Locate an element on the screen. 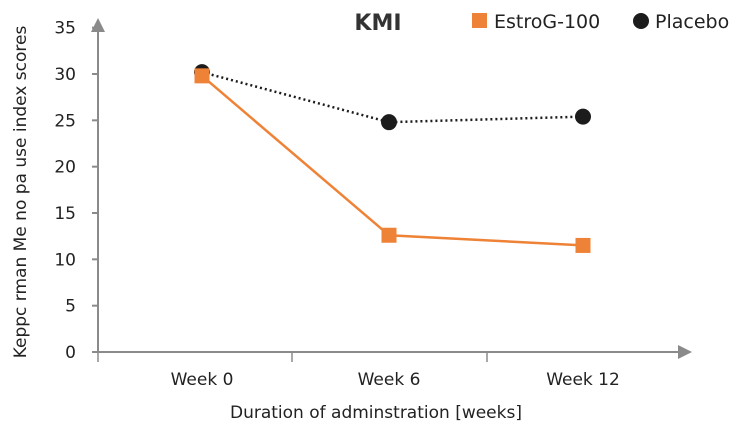 The width and height of the screenshot is (739, 426). y-axis-ticks: 0 5 10 15 20 25 30 35 is located at coordinates (76, 191).